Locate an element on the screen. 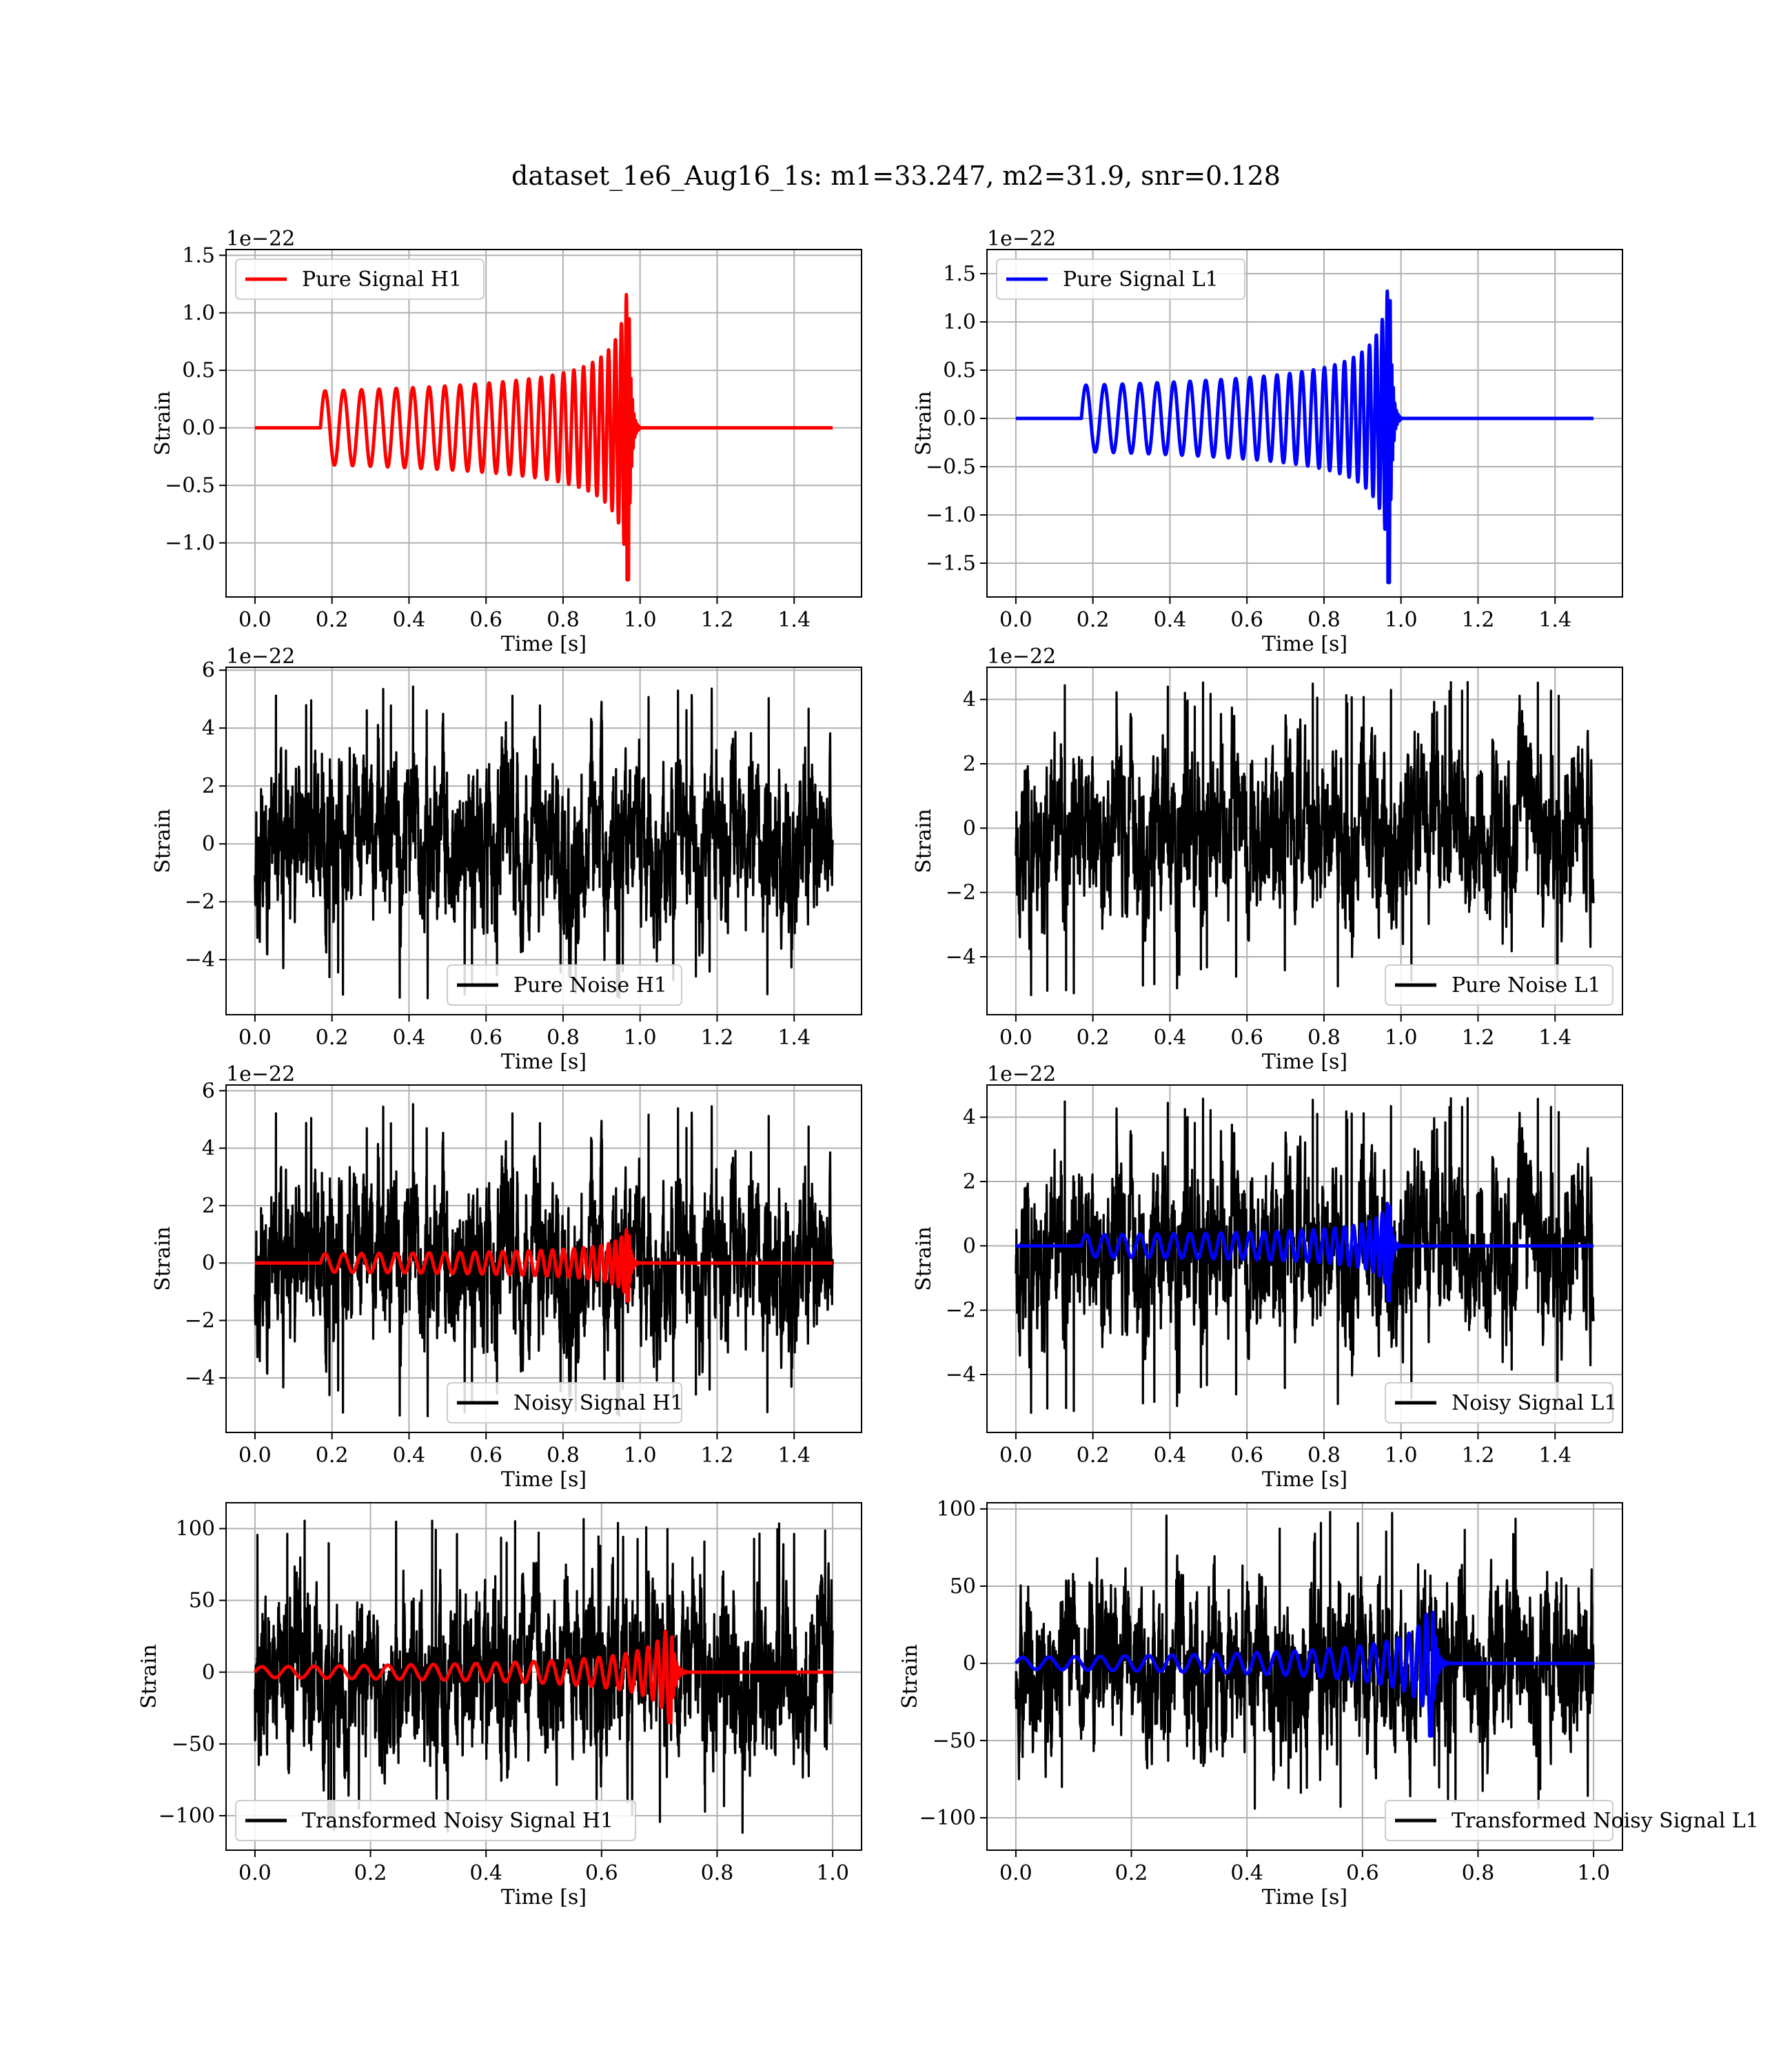 This screenshot has height=2068, width=1792. series-line-h1-signal is located at coordinates (544, 437).